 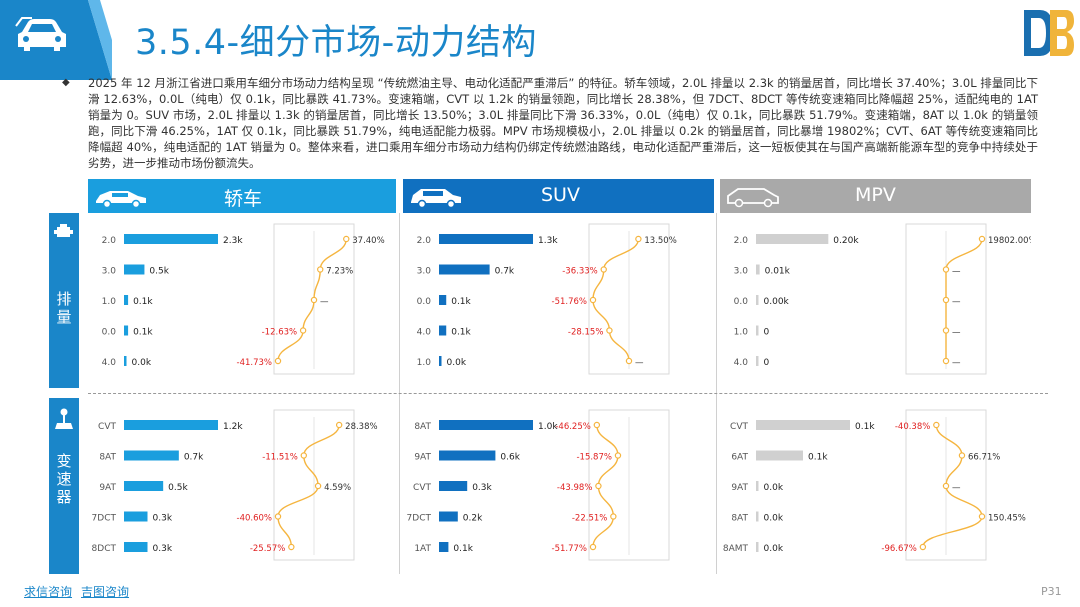 I want to click on category-label: 1.0, so click(x=424, y=363).